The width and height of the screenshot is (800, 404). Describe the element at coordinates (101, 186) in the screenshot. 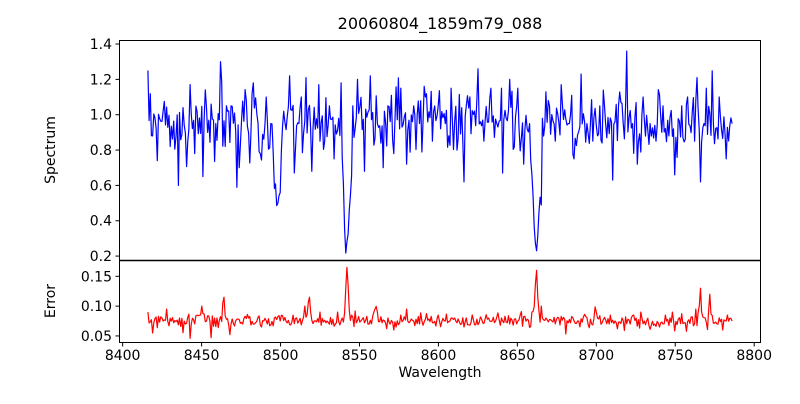

I see `y-tick-label: 0.6` at that location.